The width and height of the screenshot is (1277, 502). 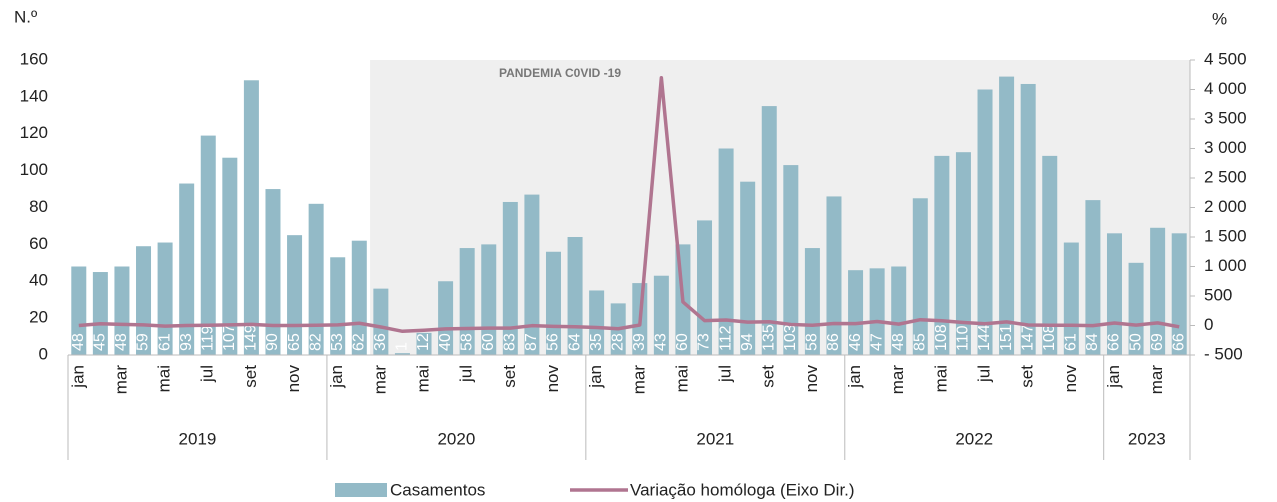 What do you see at coordinates (359, 342) in the screenshot?
I see `value-label: 62` at bounding box center [359, 342].